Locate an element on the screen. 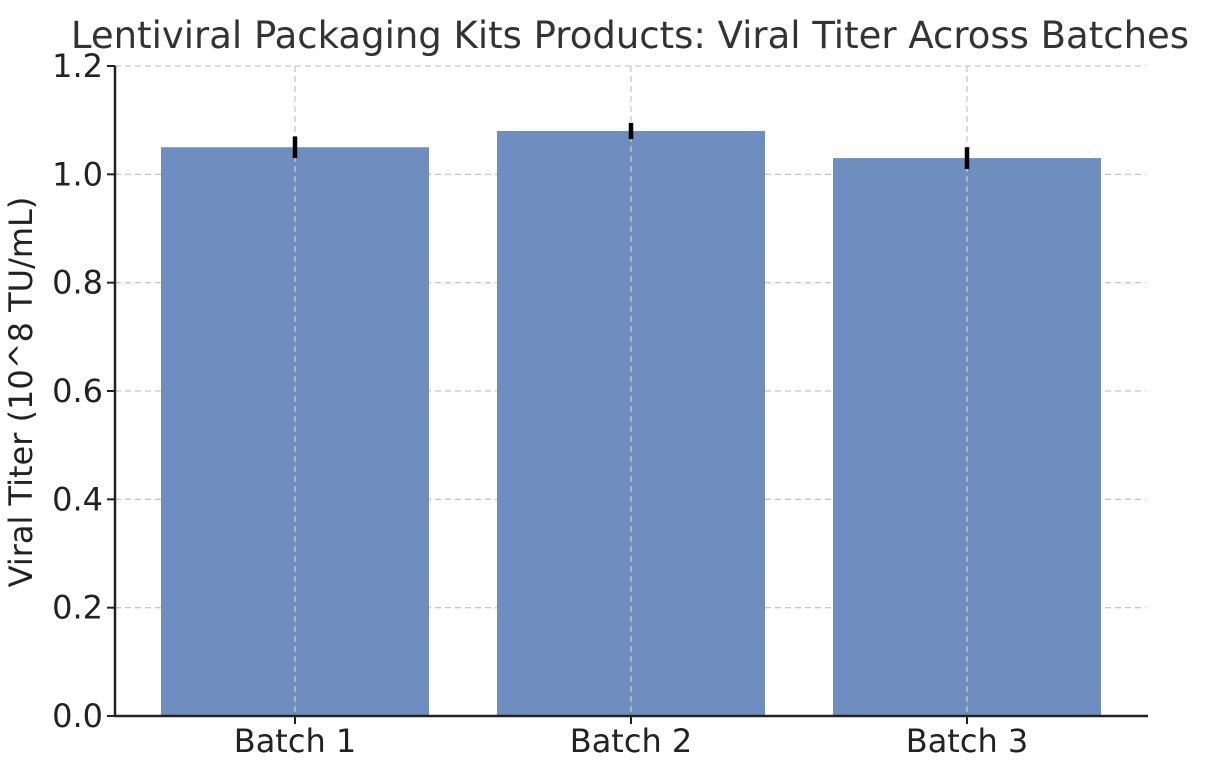 The width and height of the screenshot is (1227, 773). y-tick-label: 0.2 is located at coordinates (77, 608).